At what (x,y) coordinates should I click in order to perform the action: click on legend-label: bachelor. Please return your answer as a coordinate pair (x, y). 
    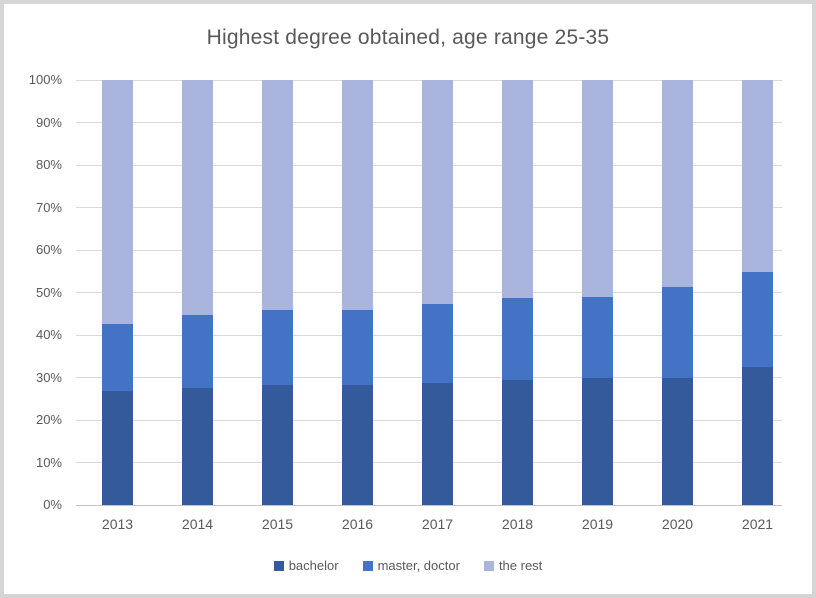
    Looking at the image, I should click on (313, 565).